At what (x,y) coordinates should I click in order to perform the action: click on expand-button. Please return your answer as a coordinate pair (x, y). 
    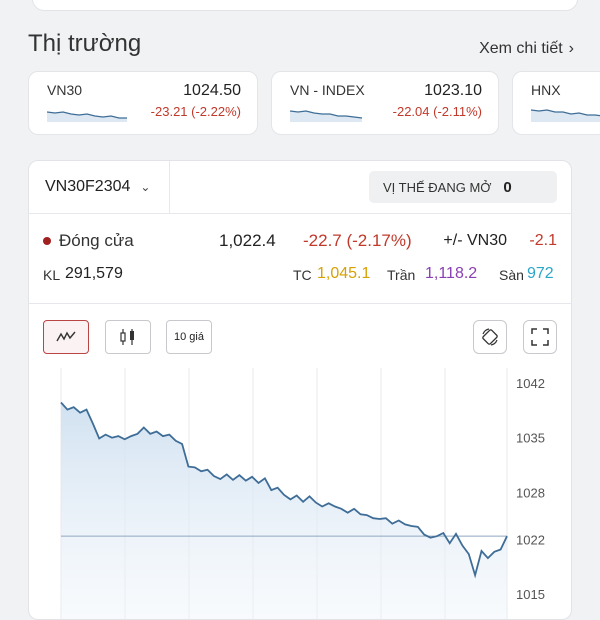
    Looking at the image, I should click on (540, 337).